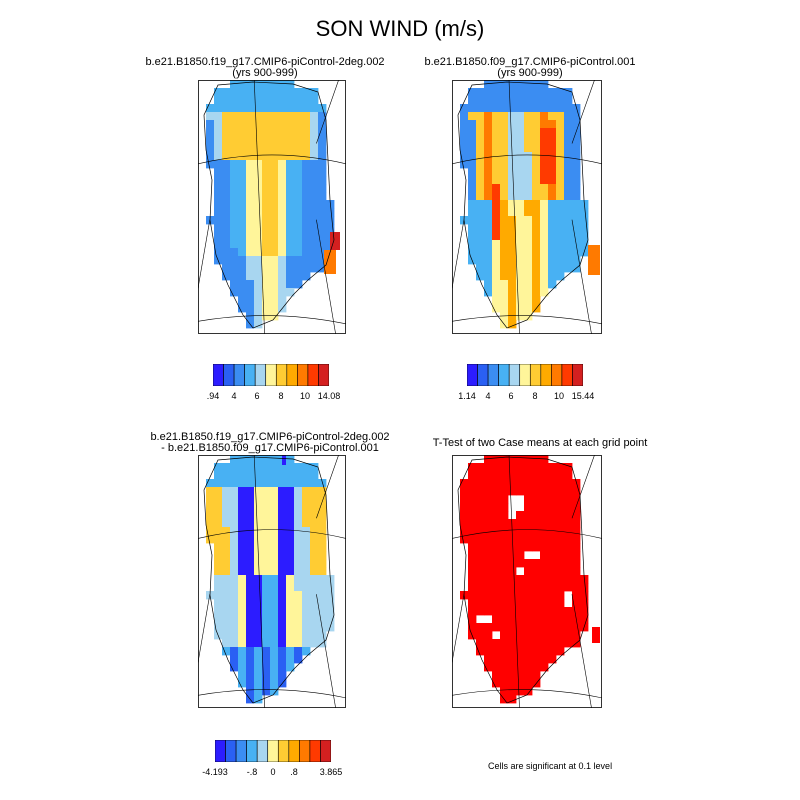 This screenshot has height=800, width=800. Describe the element at coordinates (527, 159) in the screenshot. I see `parallel-line` at that location.